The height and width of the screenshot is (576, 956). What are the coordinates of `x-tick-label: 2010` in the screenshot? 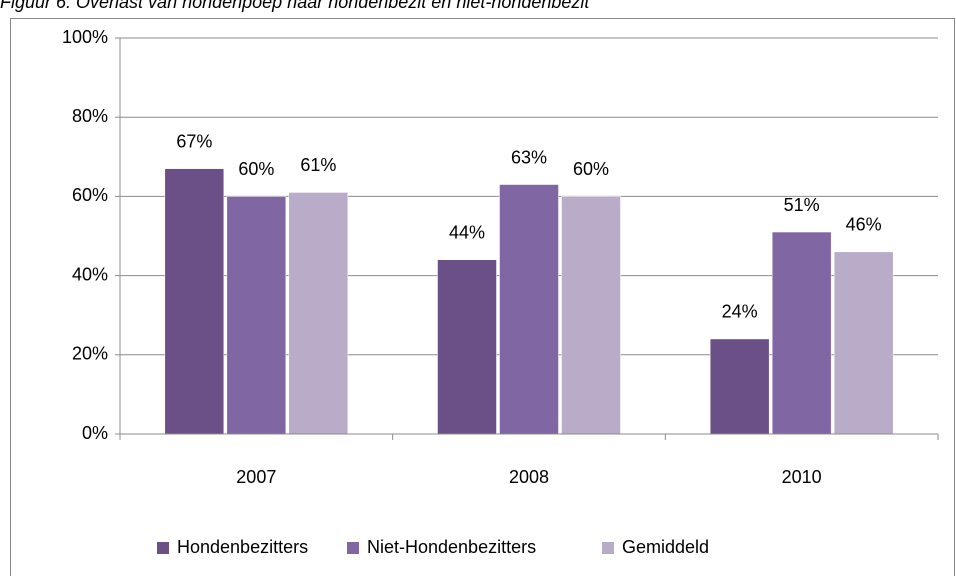 It's located at (802, 477).